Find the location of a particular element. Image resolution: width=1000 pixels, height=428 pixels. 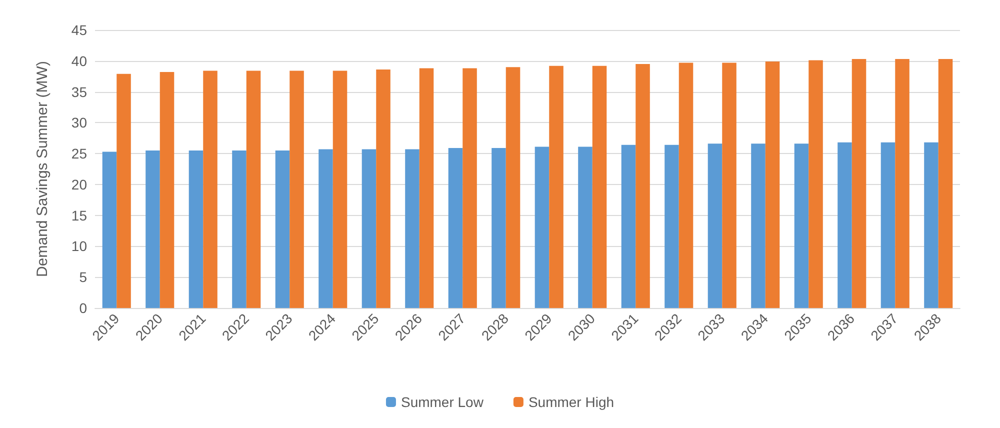

y-tick-label: 35 is located at coordinates (79, 92).